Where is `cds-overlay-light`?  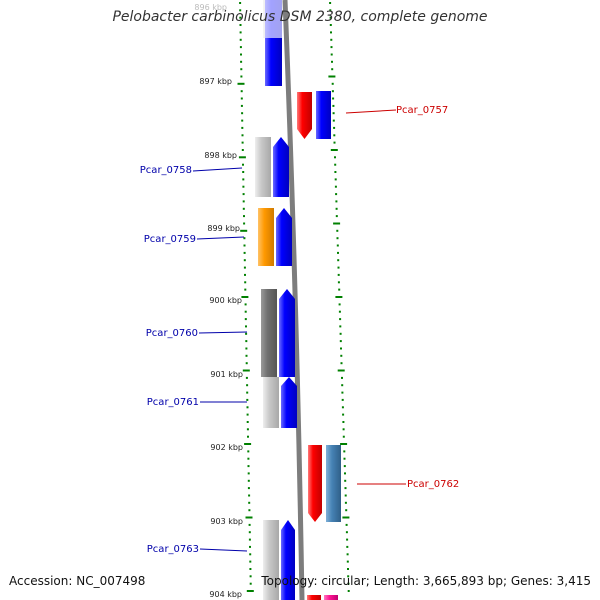
cds-overlay-light is located at coordinates (273, 19).